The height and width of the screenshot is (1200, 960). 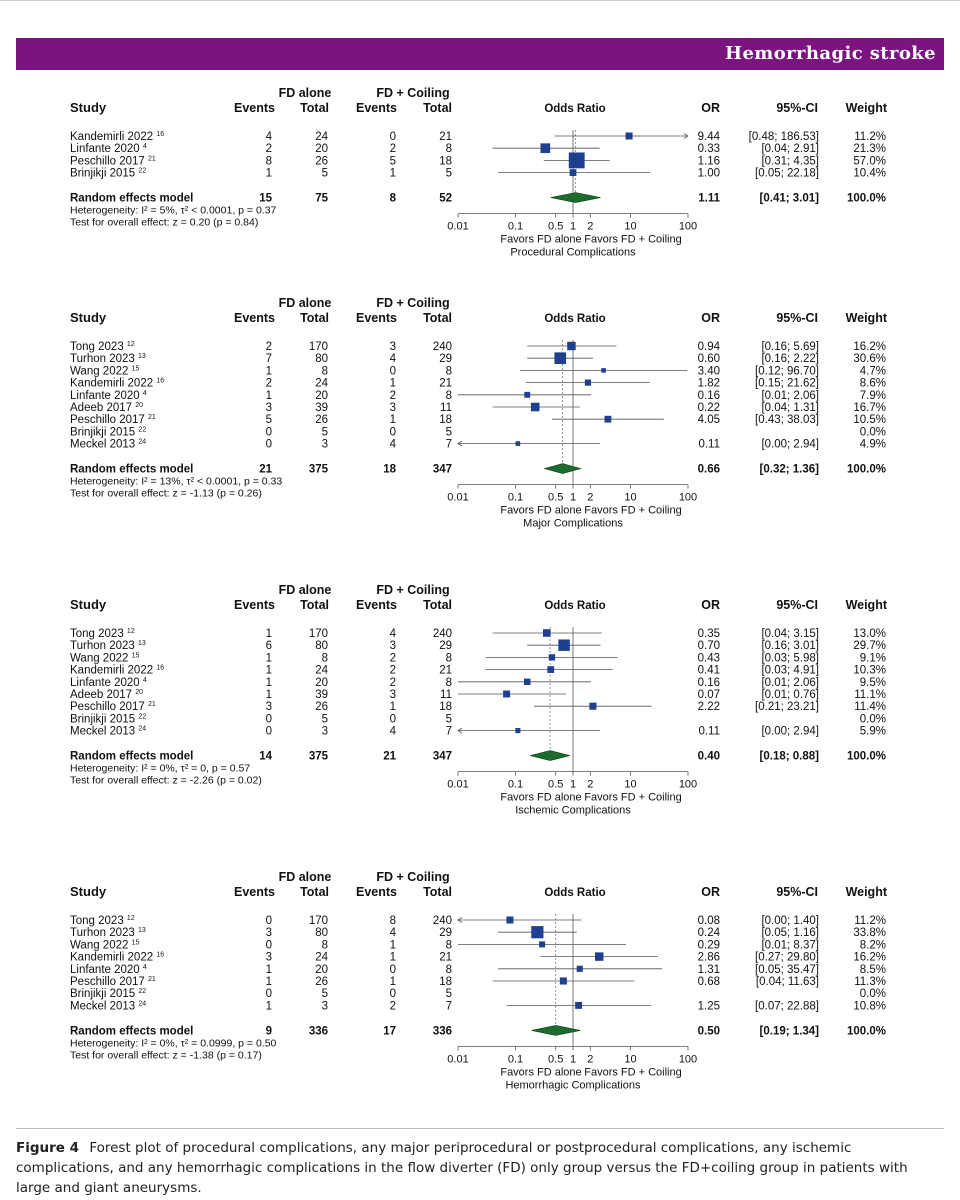 What do you see at coordinates (265, 757) in the screenshot?
I see `pooled-events-a: 14` at bounding box center [265, 757].